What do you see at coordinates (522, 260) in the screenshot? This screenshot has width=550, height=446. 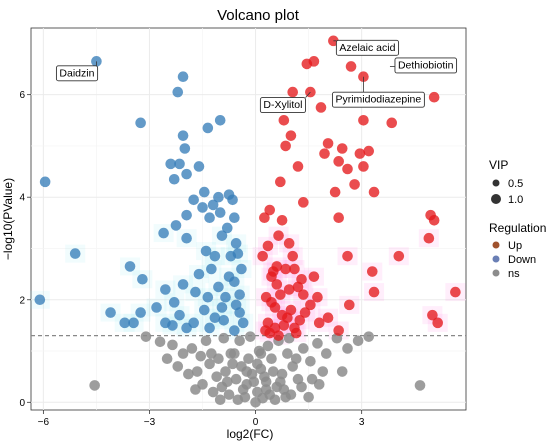 I see `legend-down-label: Down` at bounding box center [522, 260].